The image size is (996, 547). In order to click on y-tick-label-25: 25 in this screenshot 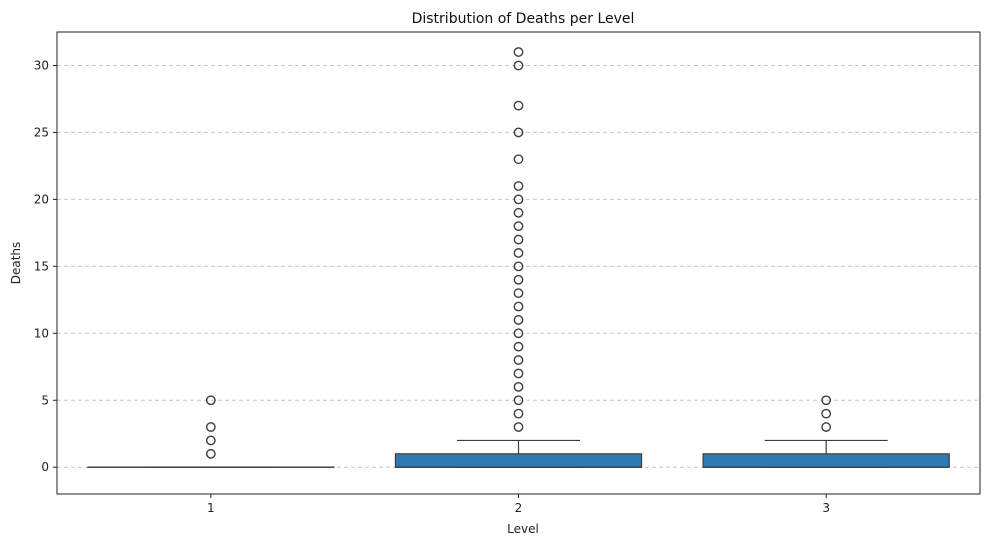, I will do `click(41, 132)`.